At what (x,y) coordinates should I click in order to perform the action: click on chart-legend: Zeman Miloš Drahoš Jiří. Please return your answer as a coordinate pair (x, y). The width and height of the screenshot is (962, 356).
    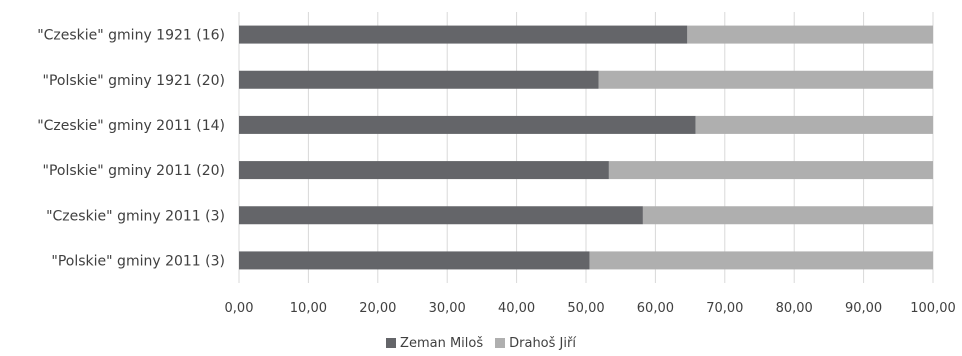
    Looking at the image, I should click on (481, 343).